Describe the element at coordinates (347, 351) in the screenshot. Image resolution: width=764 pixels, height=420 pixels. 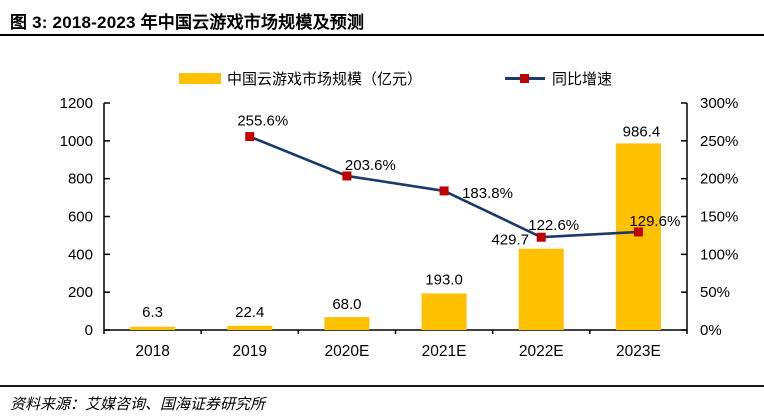
I see `x-axis-label: 2020E` at that location.